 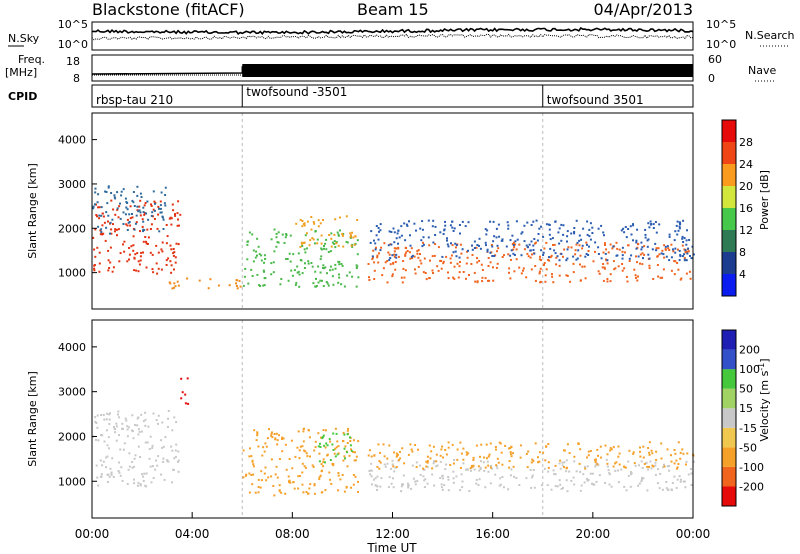 I want to click on colorbar-tick-label: -50, so click(x=748, y=447).